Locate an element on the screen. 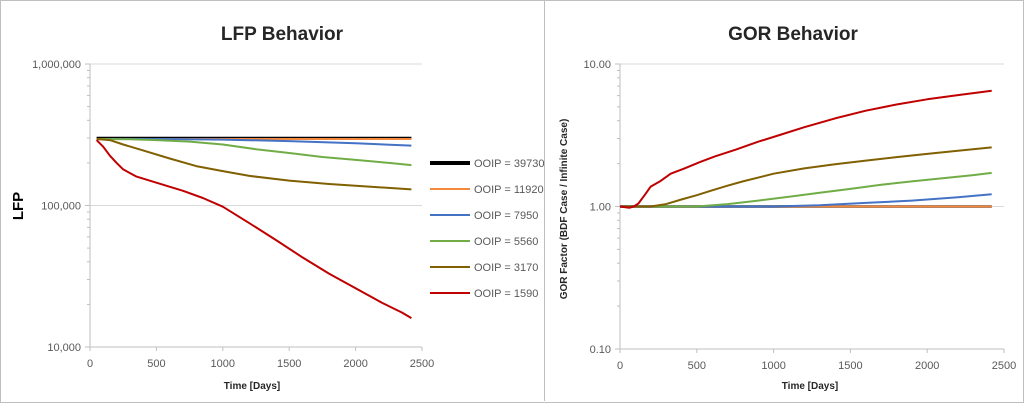 The image size is (1024, 403). chart-title: GOR Behavior is located at coordinates (793, 34).